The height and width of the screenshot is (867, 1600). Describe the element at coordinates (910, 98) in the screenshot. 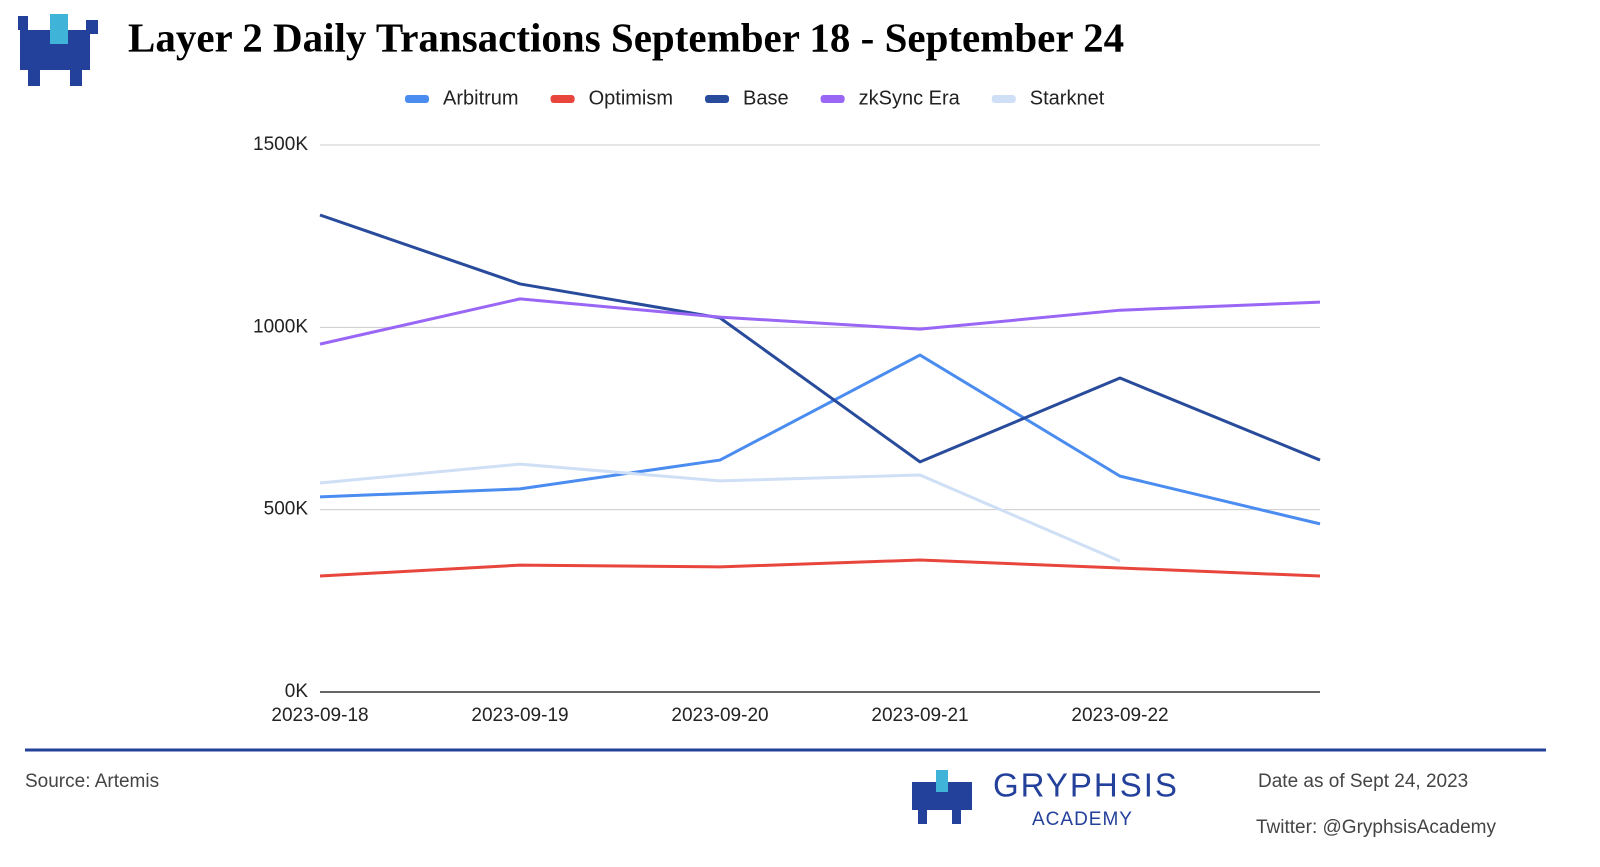

I see `legend-label: zkSync Era` at that location.